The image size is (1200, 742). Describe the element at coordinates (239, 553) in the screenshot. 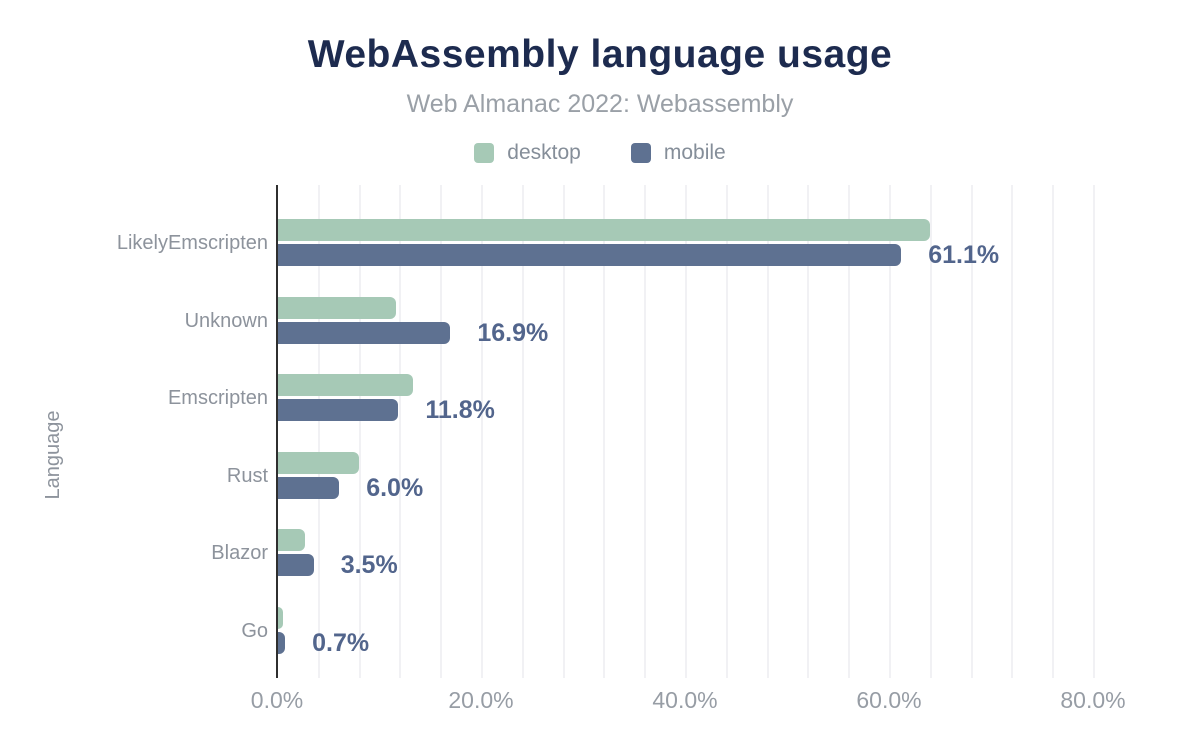

I see `category-label-Blazor: Blazor` at that location.